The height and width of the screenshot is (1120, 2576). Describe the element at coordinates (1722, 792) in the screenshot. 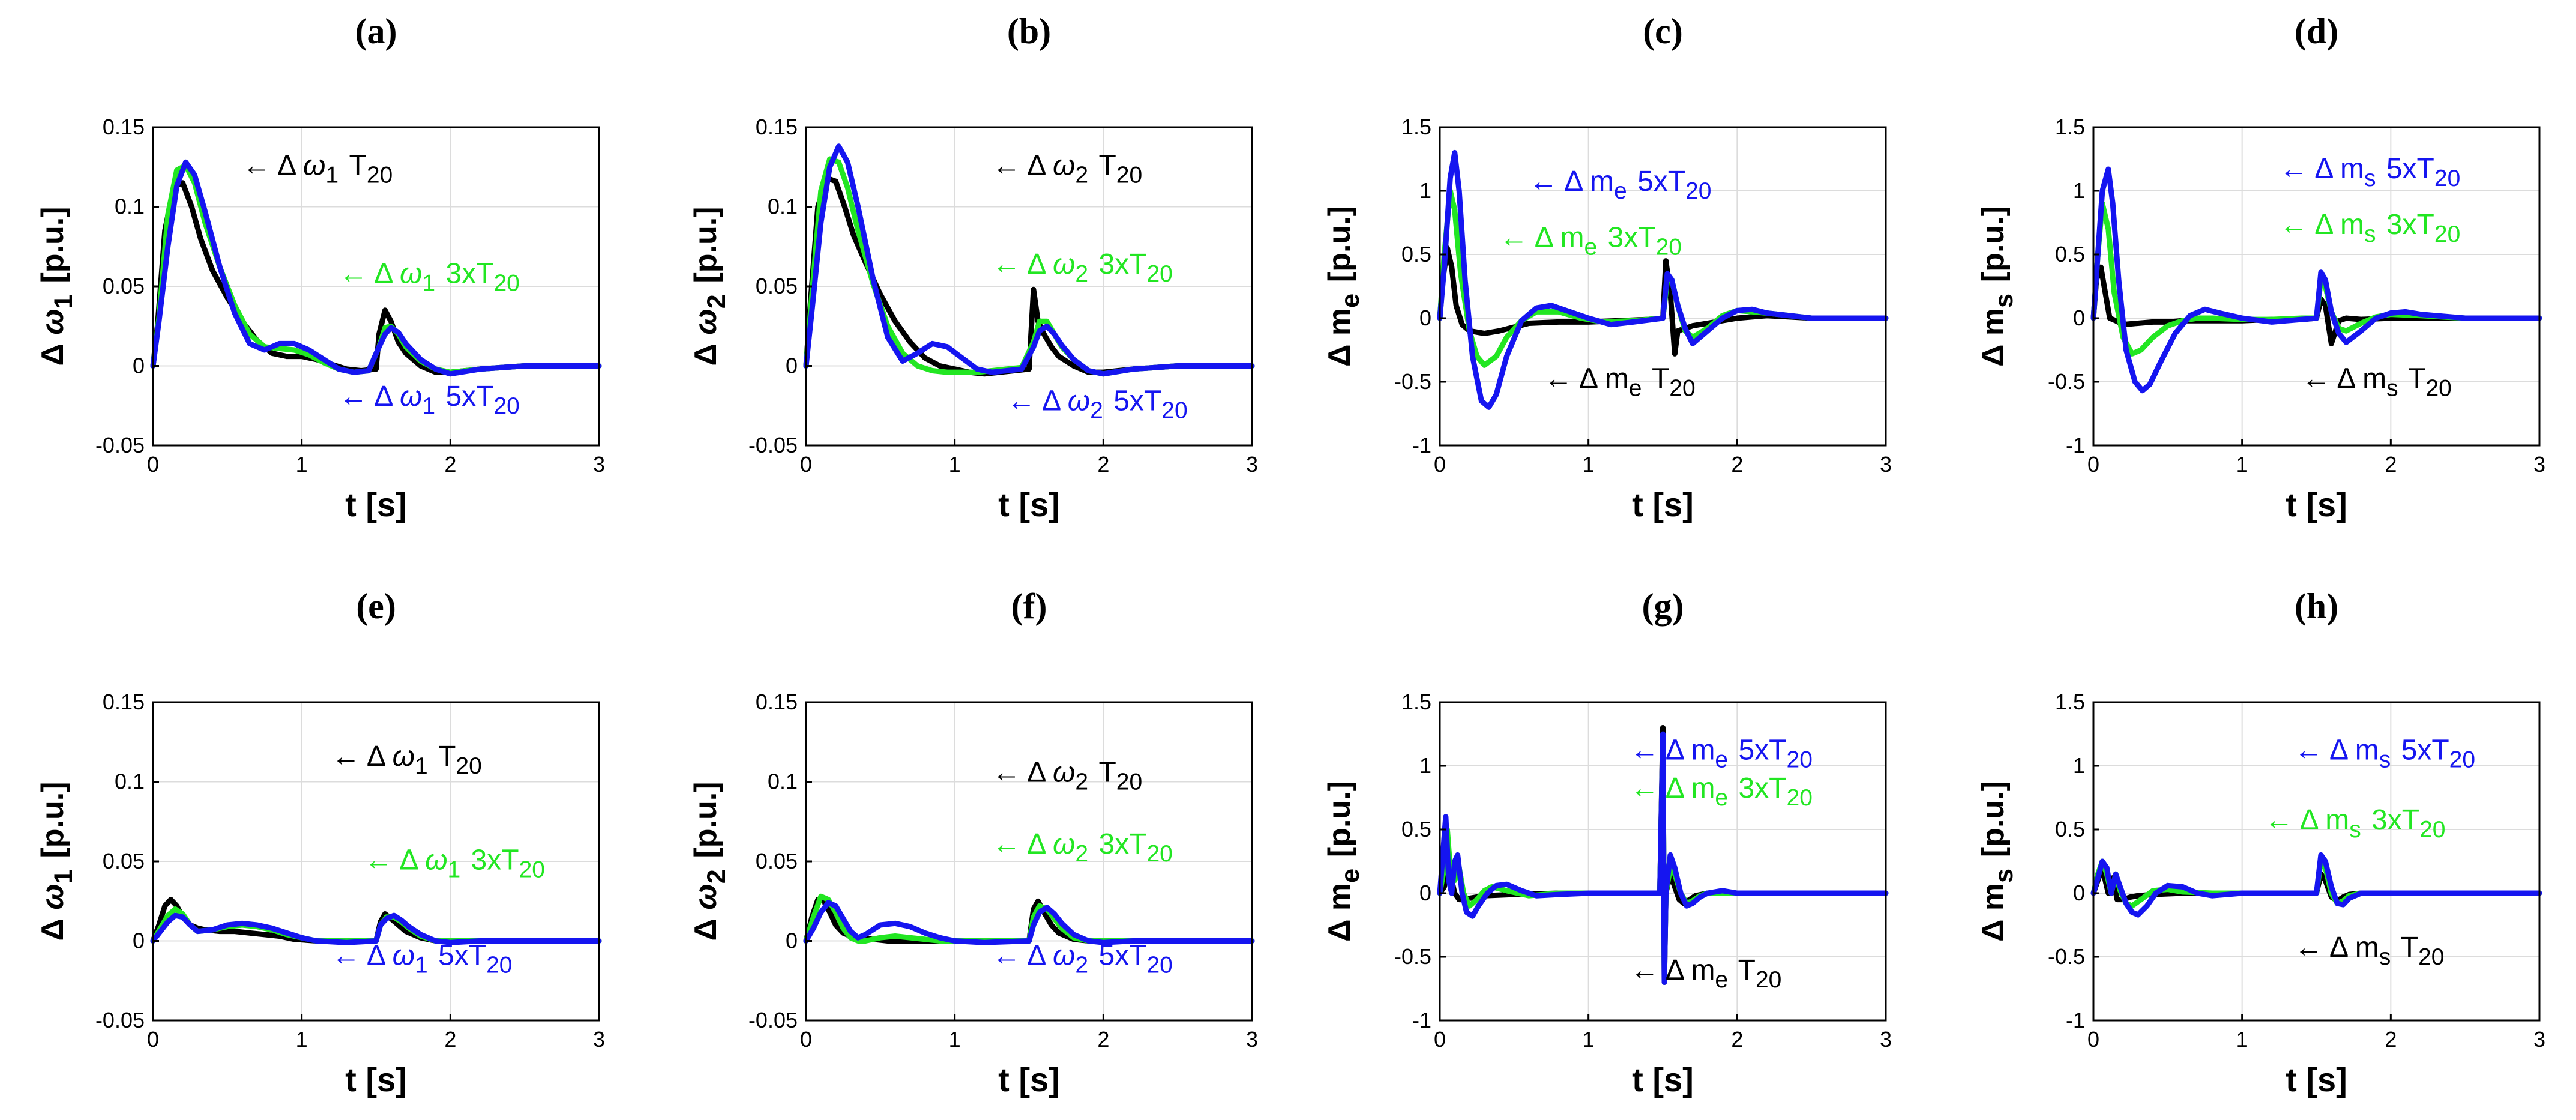

I see `annotation-3xT20: ← Δ me 3xT20` at that location.